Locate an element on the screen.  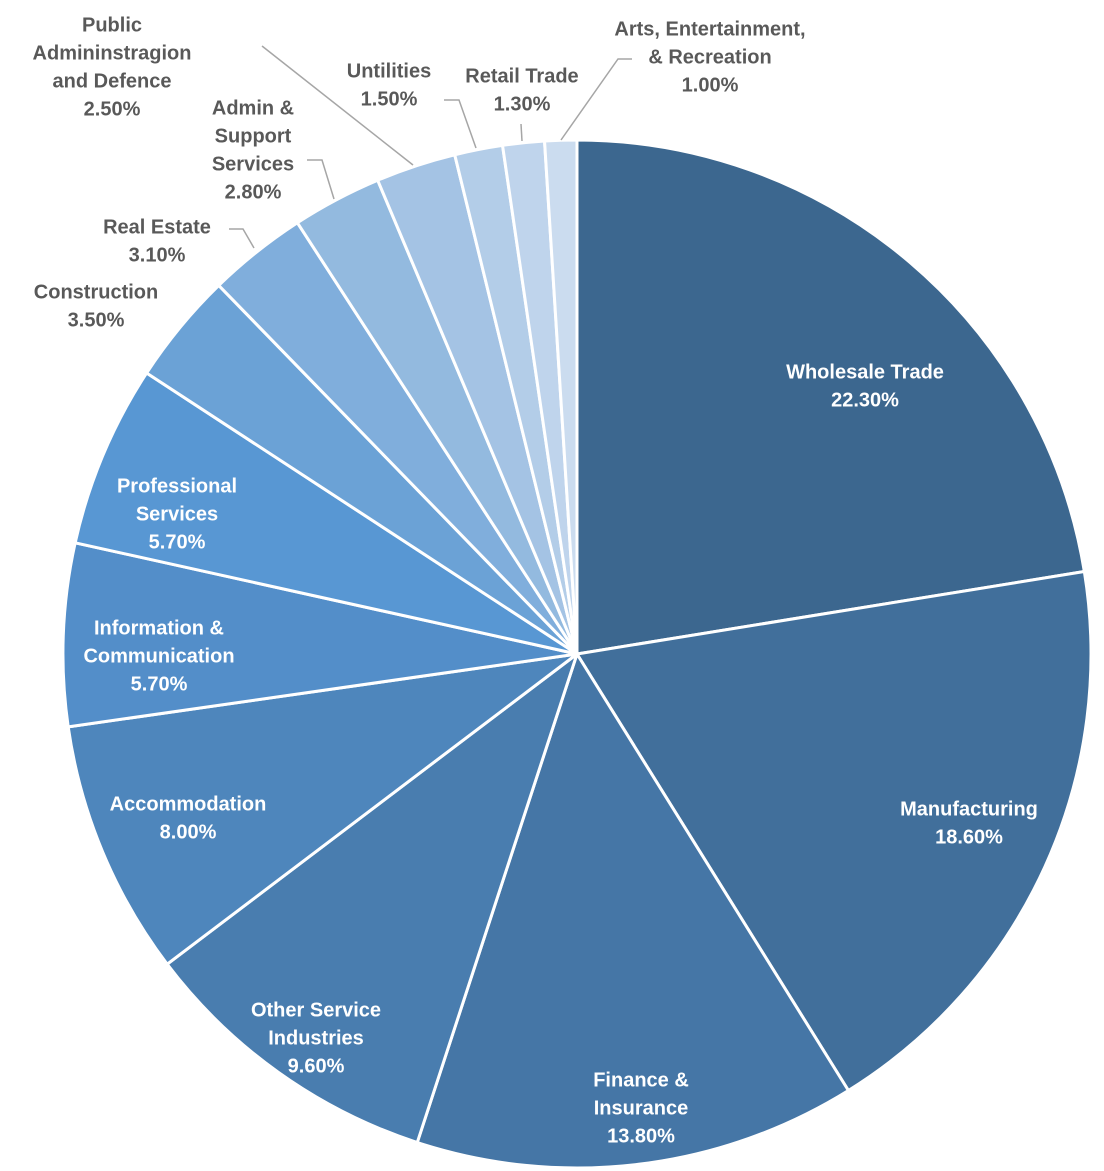
slice-category-label: Accommodation is located at coordinates (188, 805).